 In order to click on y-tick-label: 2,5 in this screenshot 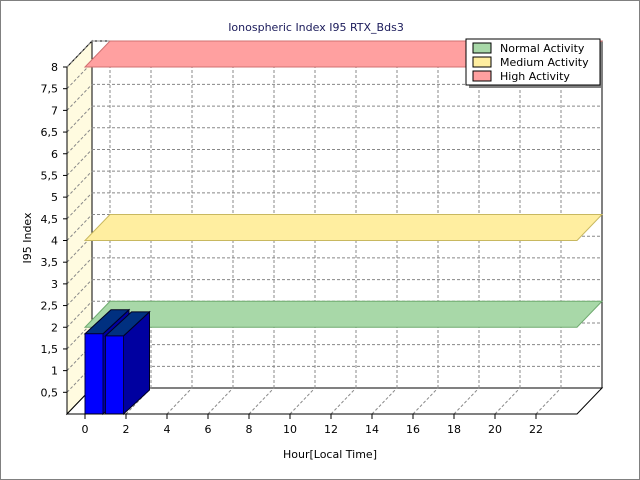, I will do `click(50, 306)`.